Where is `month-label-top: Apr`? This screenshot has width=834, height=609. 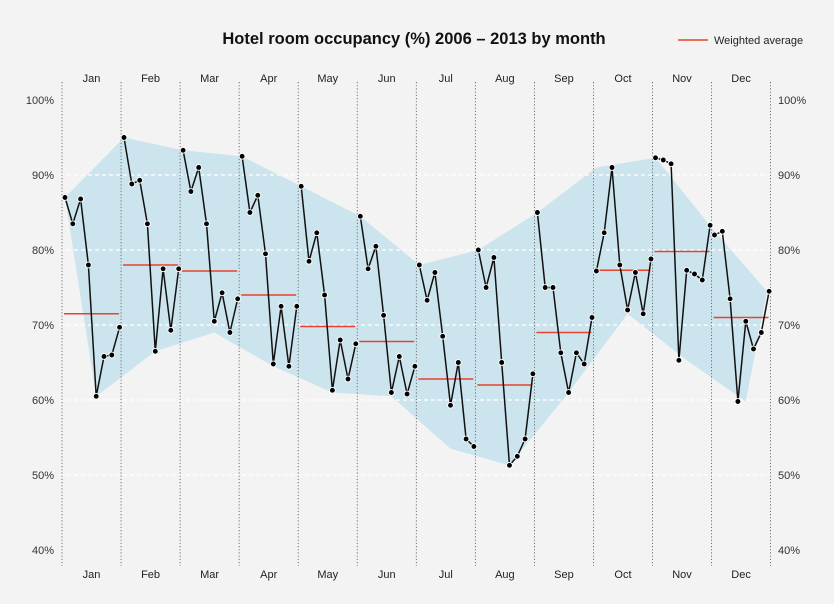 month-label-top: Apr is located at coordinates (268, 79).